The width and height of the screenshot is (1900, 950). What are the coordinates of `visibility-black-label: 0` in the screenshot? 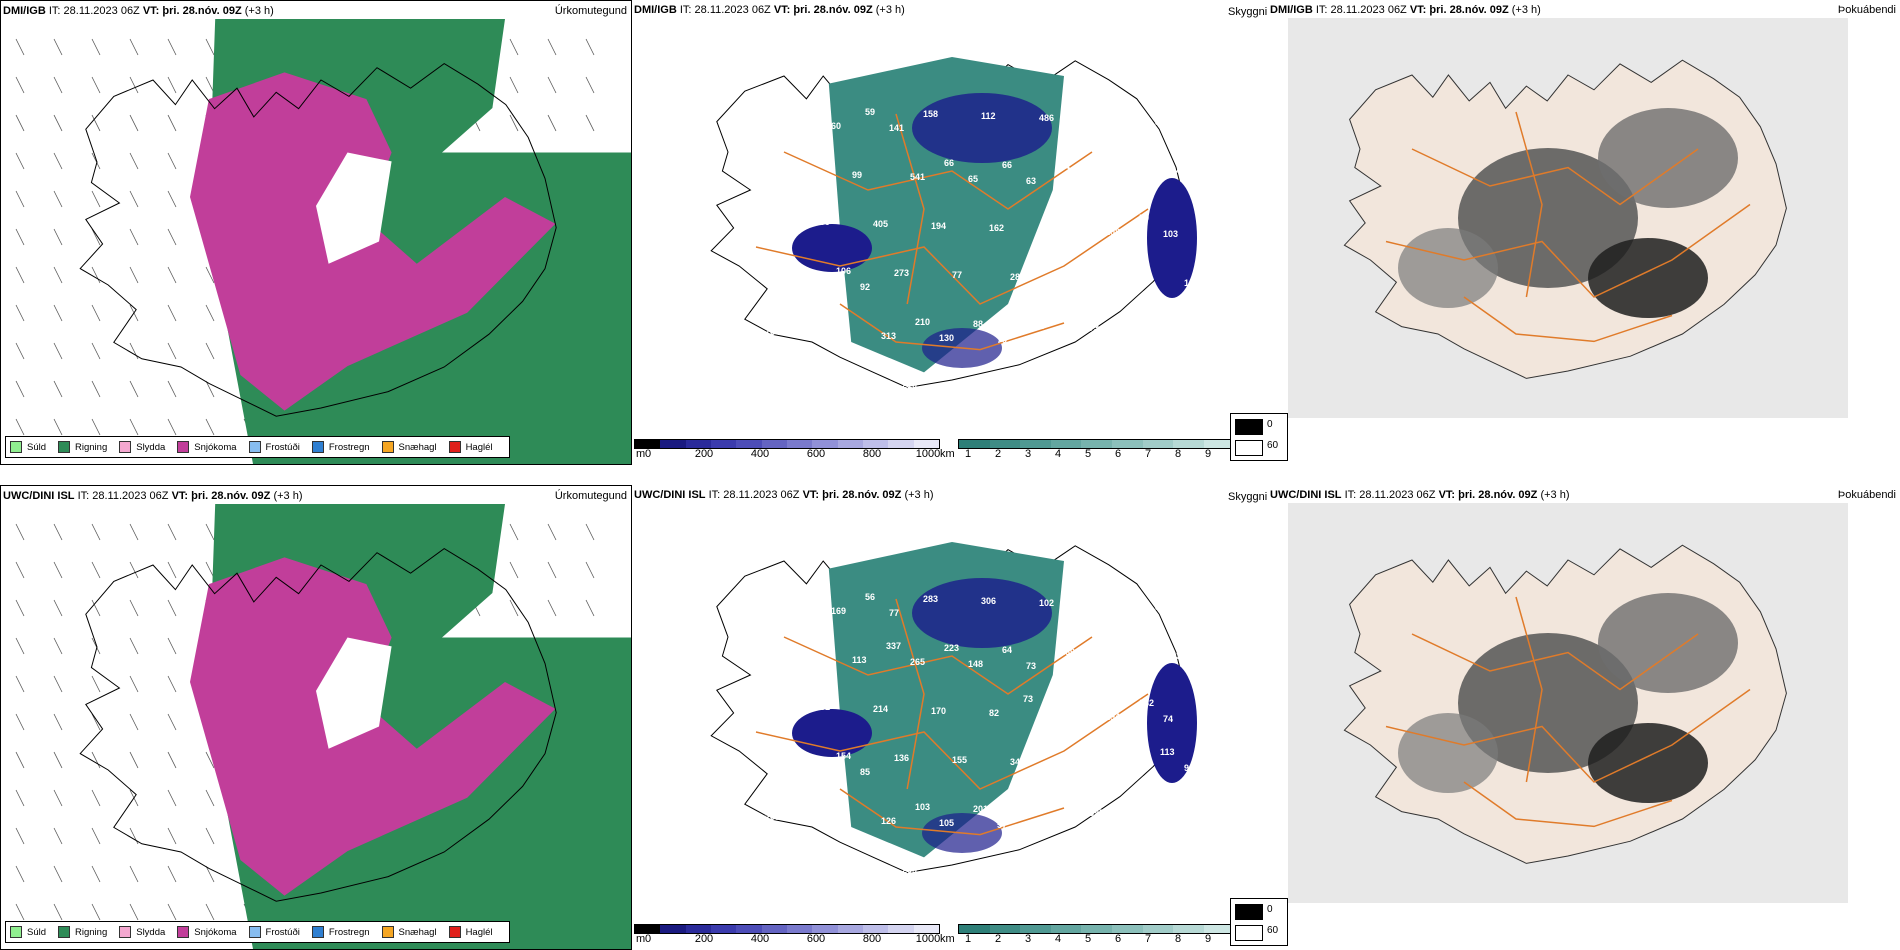 It's located at (1270, 909).